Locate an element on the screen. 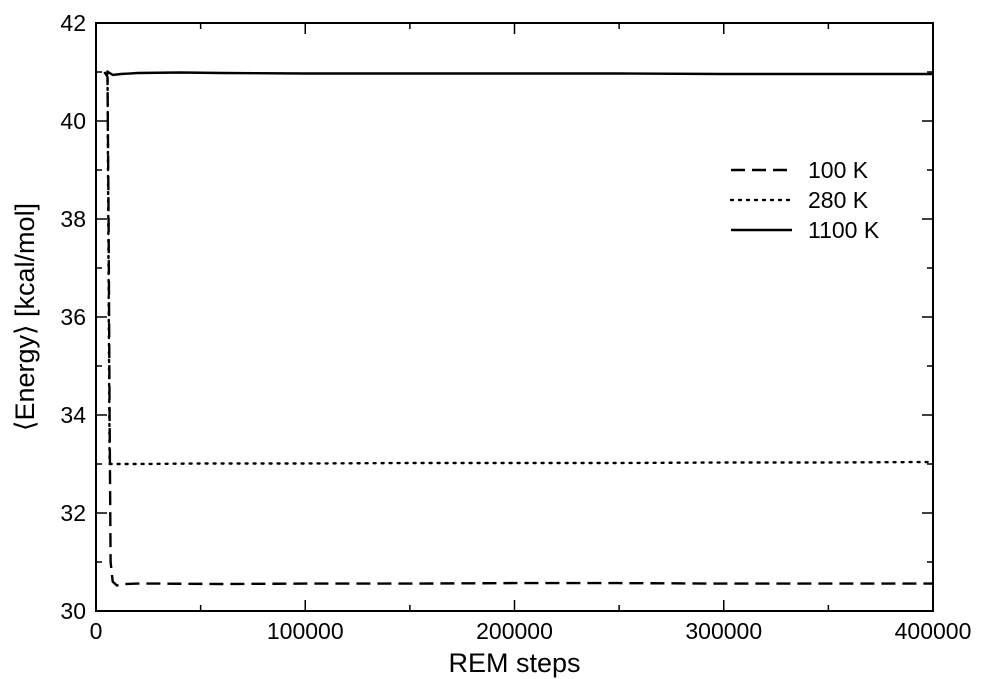 The height and width of the screenshot is (679, 985). y-tick-label: 42 is located at coordinates (73, 23).